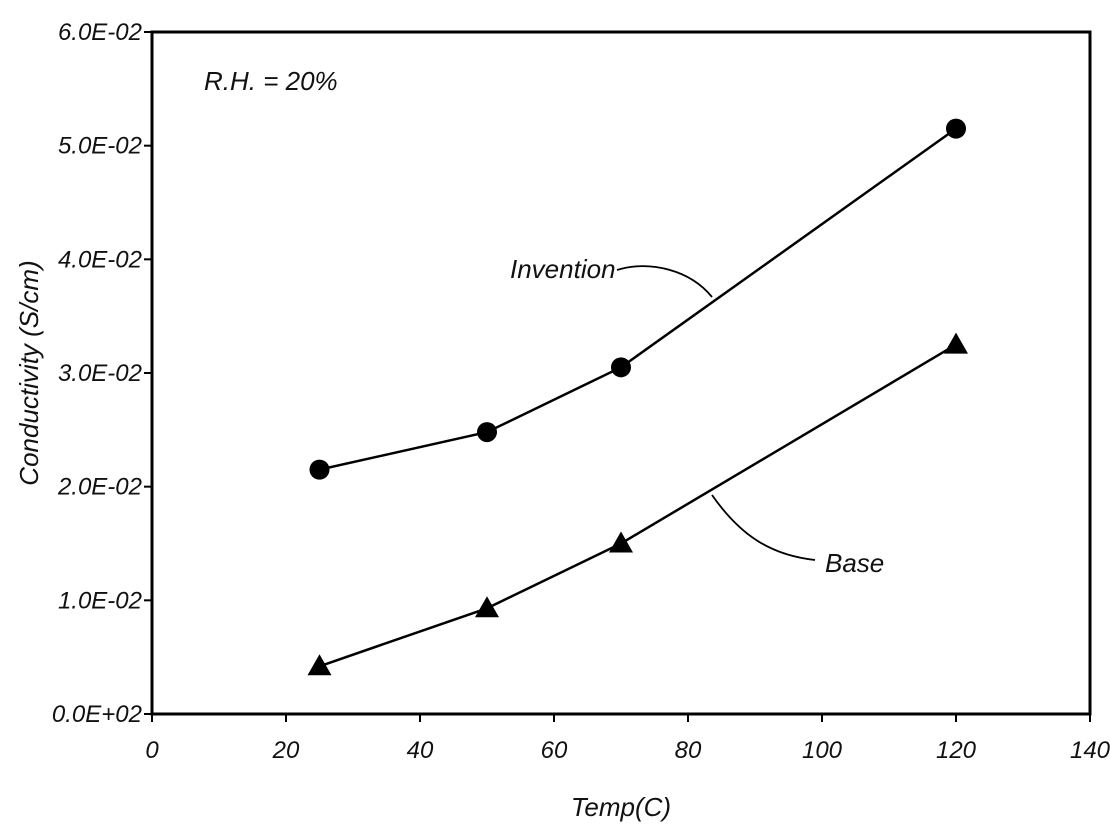  What do you see at coordinates (1090, 750) in the screenshot?
I see `x-tick-label: 140` at bounding box center [1090, 750].